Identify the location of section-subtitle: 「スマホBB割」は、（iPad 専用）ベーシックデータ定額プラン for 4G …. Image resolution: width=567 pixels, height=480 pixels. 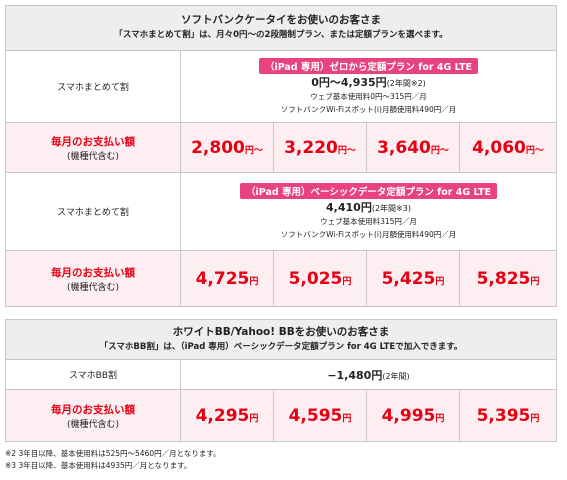
(281, 346).